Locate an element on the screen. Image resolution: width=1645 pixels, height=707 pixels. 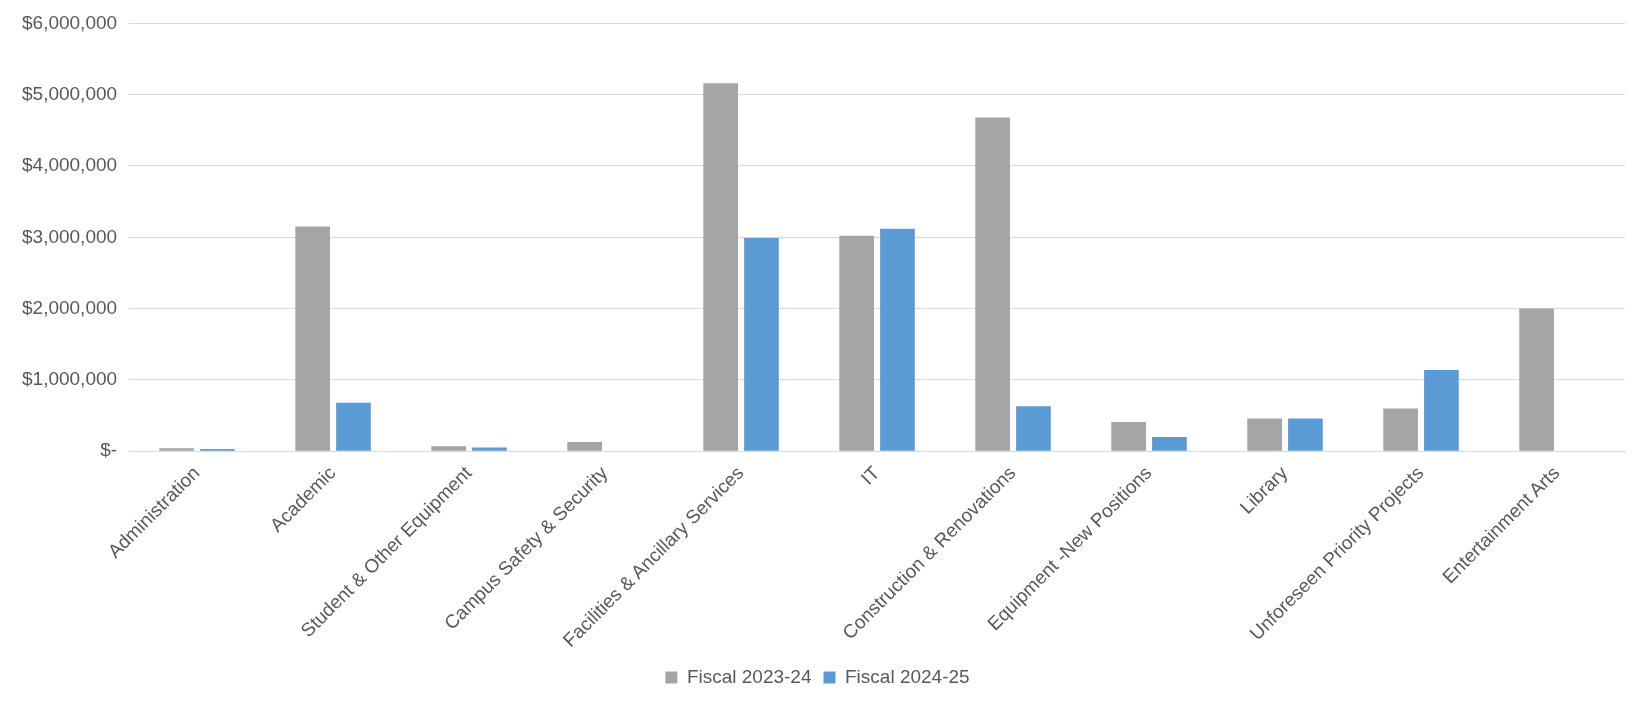
x-tick-label: IT is located at coordinates (870, 475).